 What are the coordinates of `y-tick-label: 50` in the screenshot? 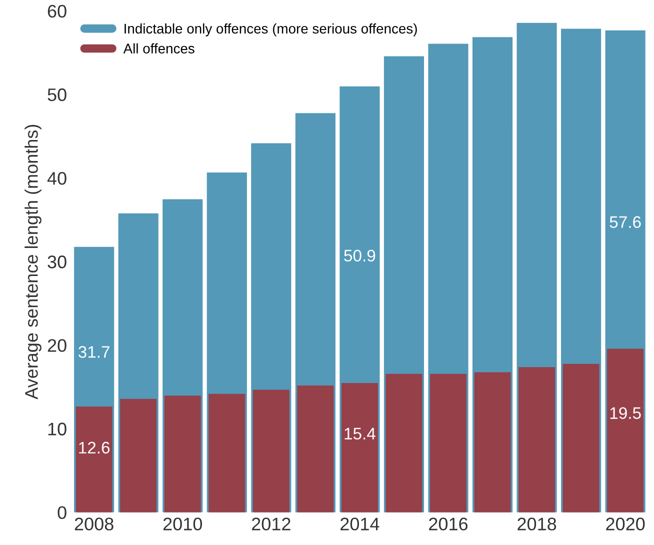 It's located at (57, 95).